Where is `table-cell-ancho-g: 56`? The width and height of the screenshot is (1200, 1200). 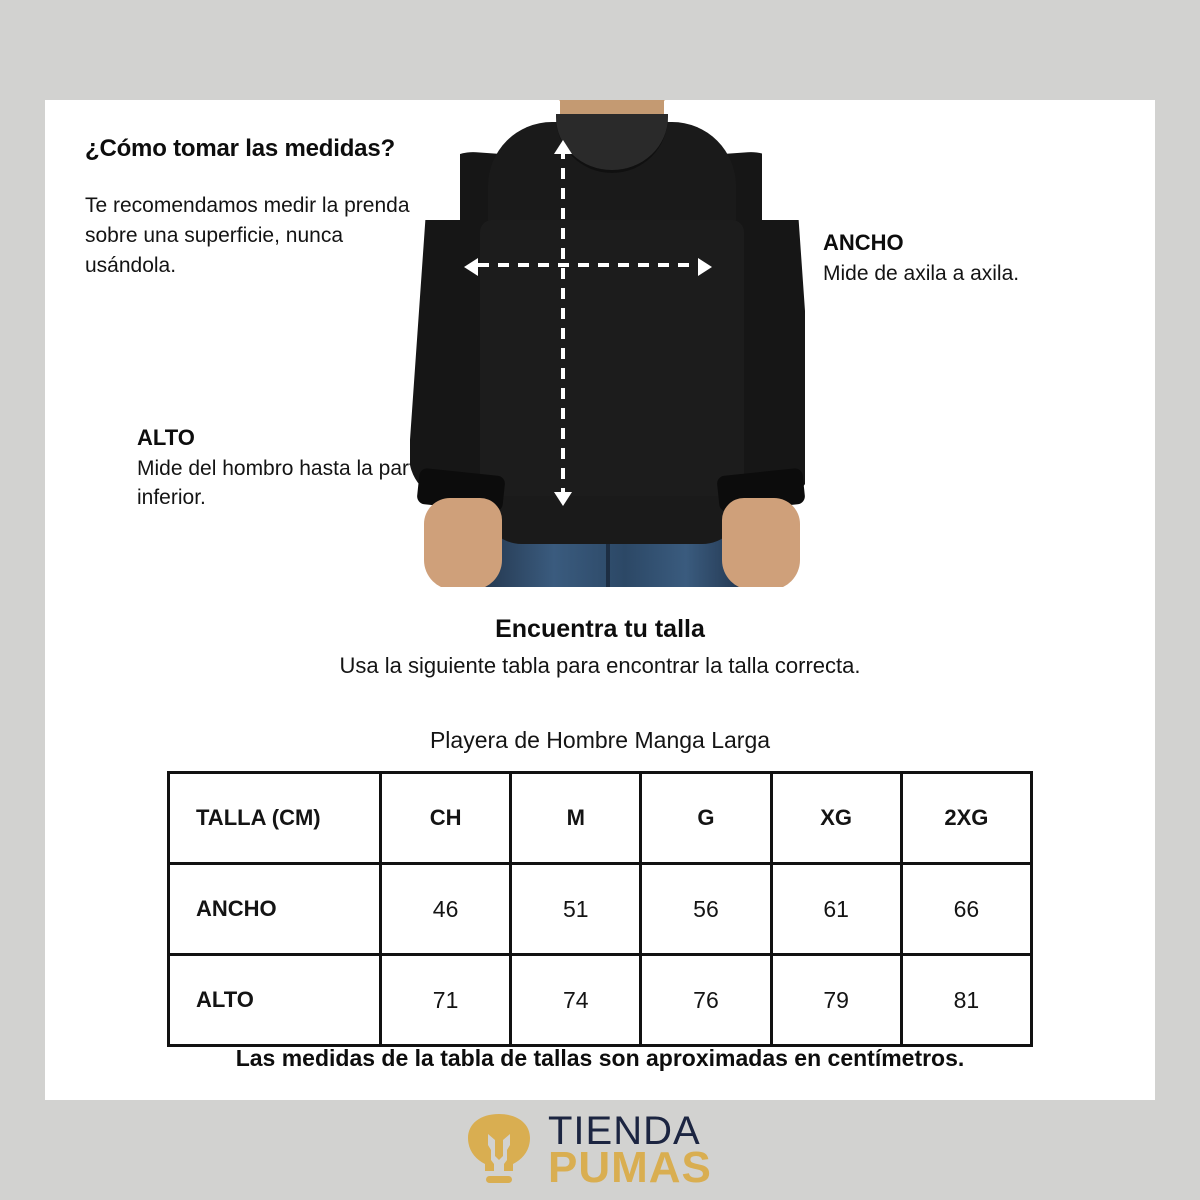 table-cell-ancho-g: 56 is located at coordinates (706, 909).